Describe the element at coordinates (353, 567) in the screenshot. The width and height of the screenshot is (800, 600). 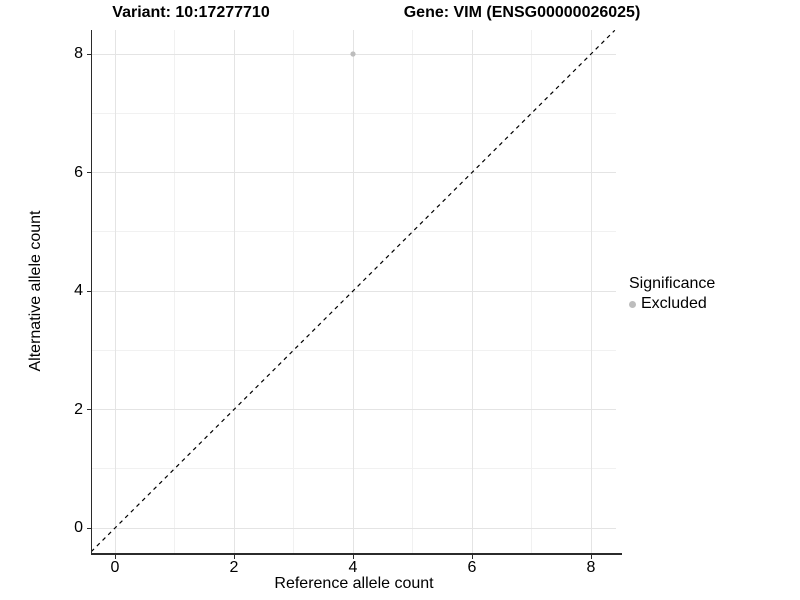
I see `x-tick-label: 4` at that location.